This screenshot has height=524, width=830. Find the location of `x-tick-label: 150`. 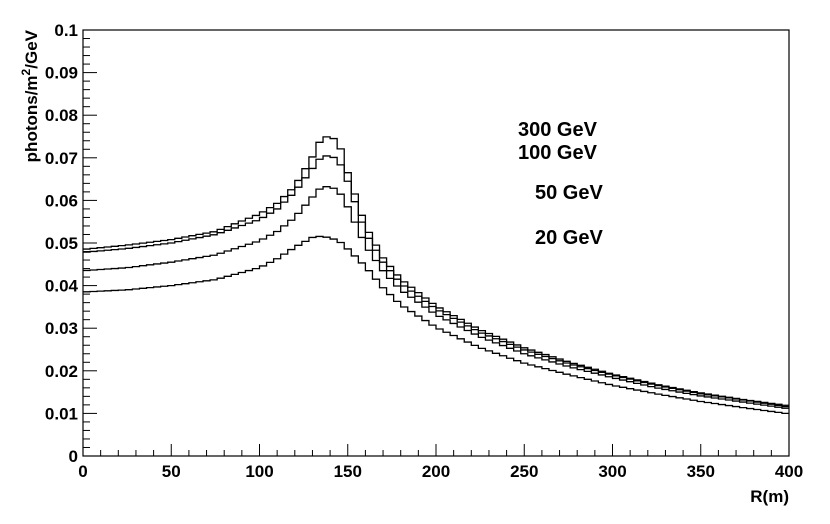

x-tick-label: 150 is located at coordinates (348, 471).